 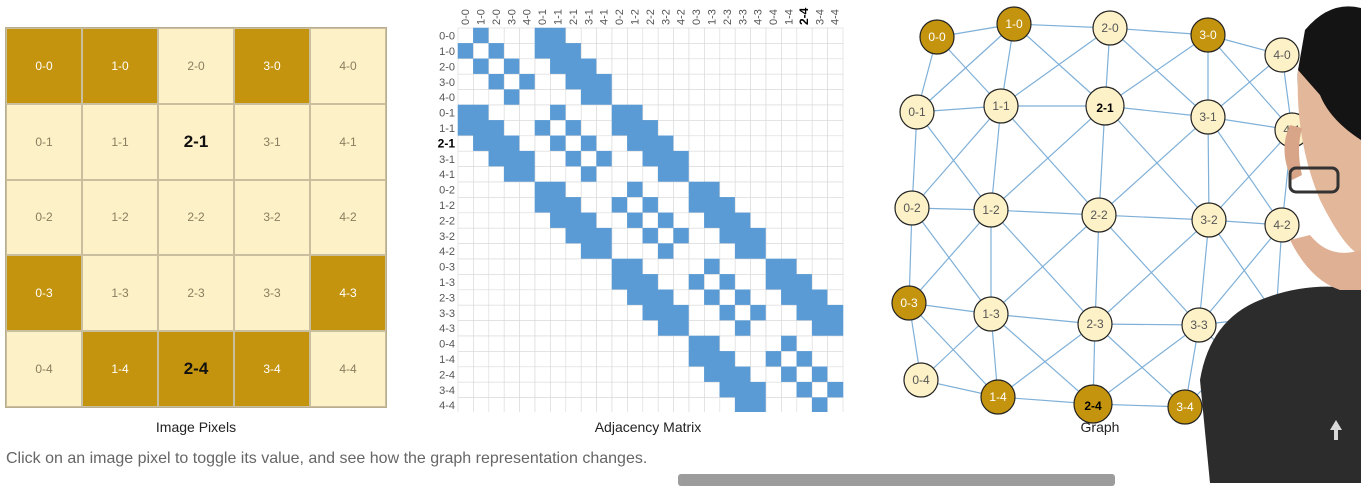 I want to click on graph-node-4-0: 4-0, so click(x=1282, y=55).